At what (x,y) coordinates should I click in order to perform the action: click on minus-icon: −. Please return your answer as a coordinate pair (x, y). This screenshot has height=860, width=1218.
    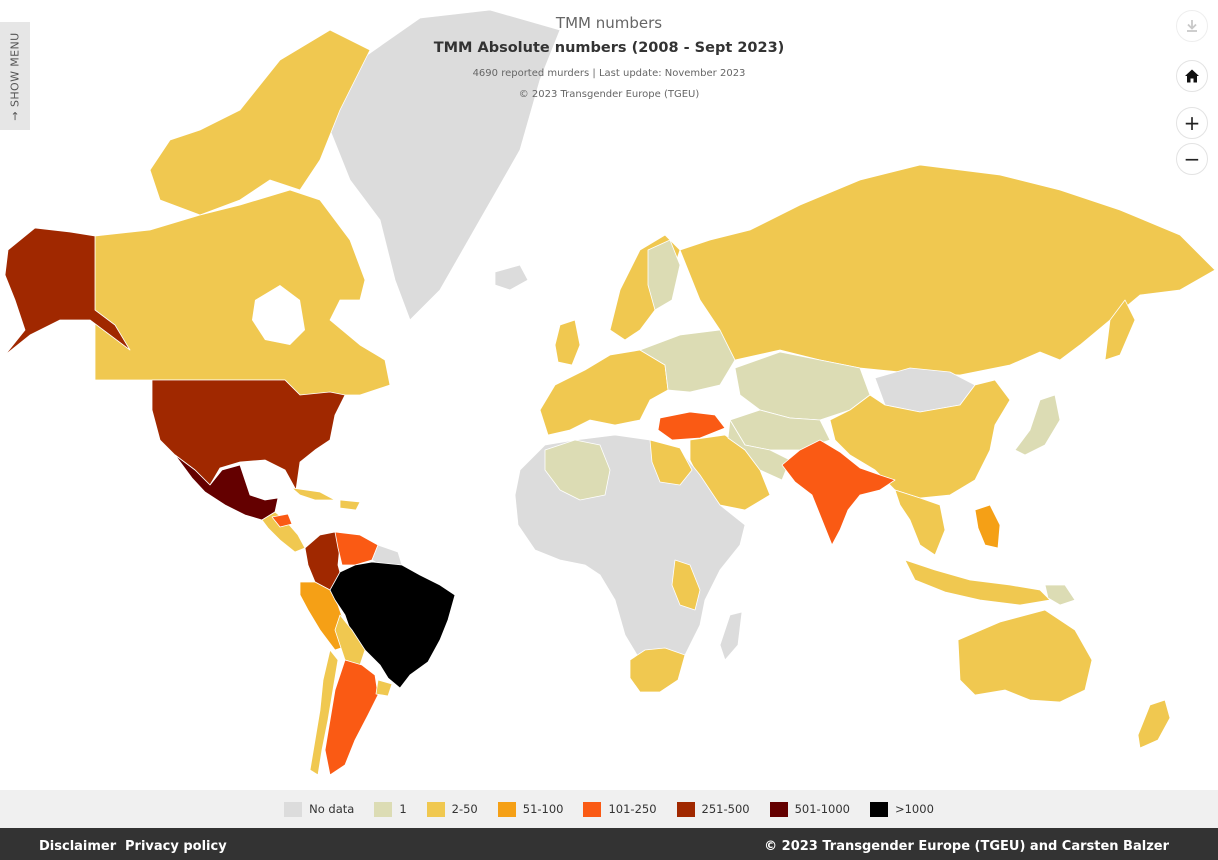
    Looking at the image, I should click on (1192, 159).